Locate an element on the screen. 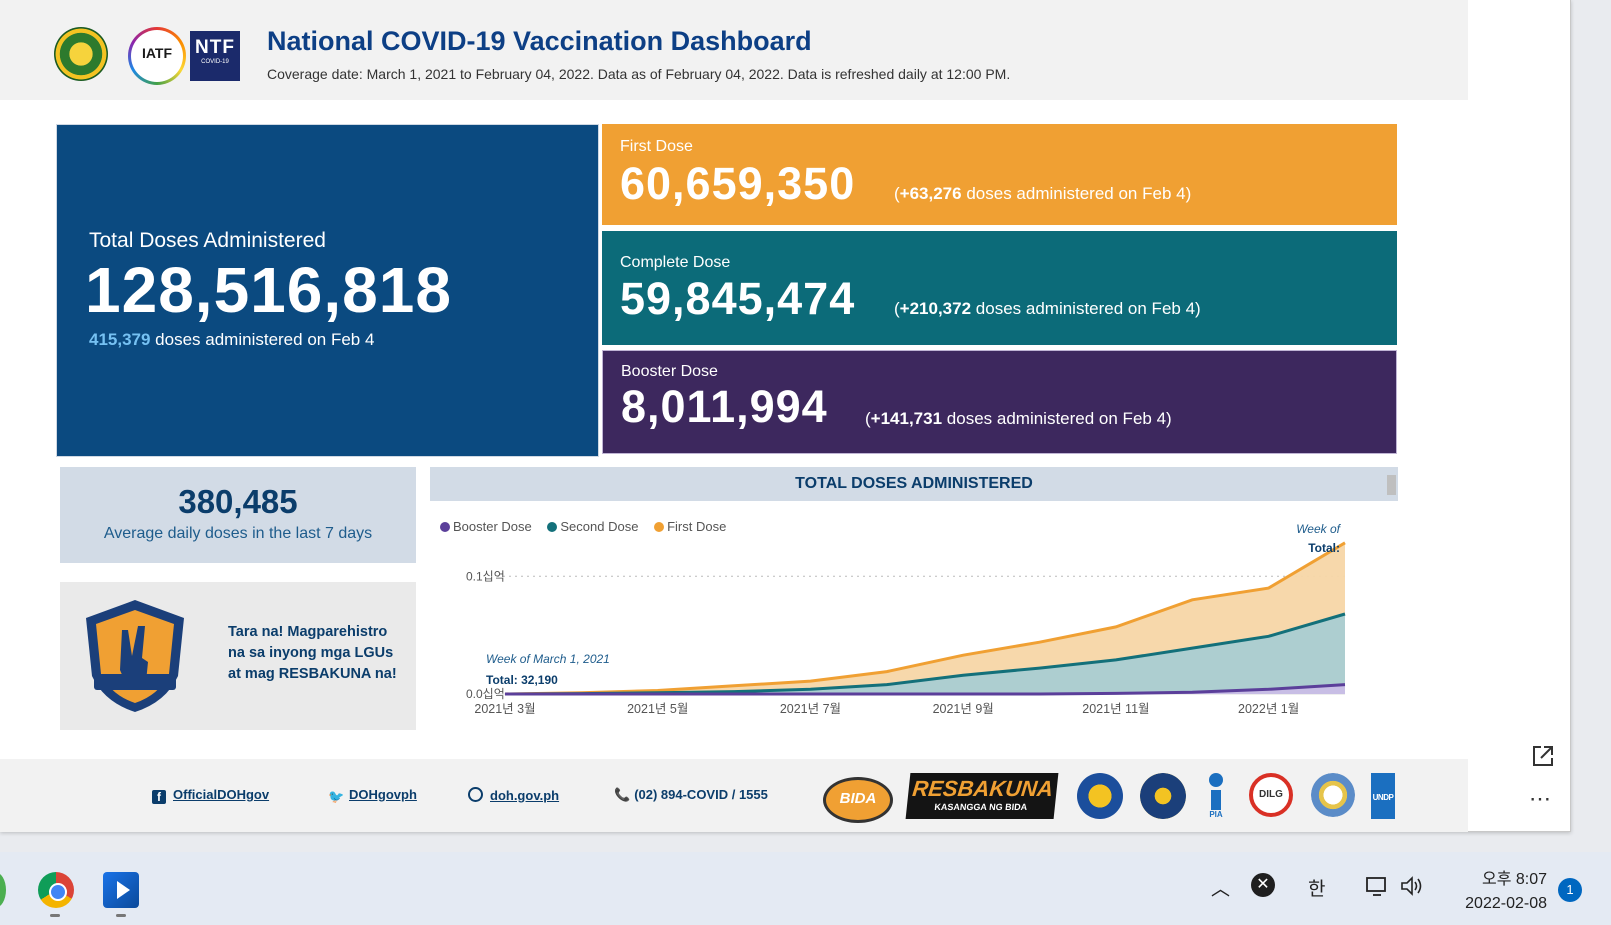 This screenshot has width=1611, height=925. pia-logo-text: PIA is located at coordinates (1216, 814).